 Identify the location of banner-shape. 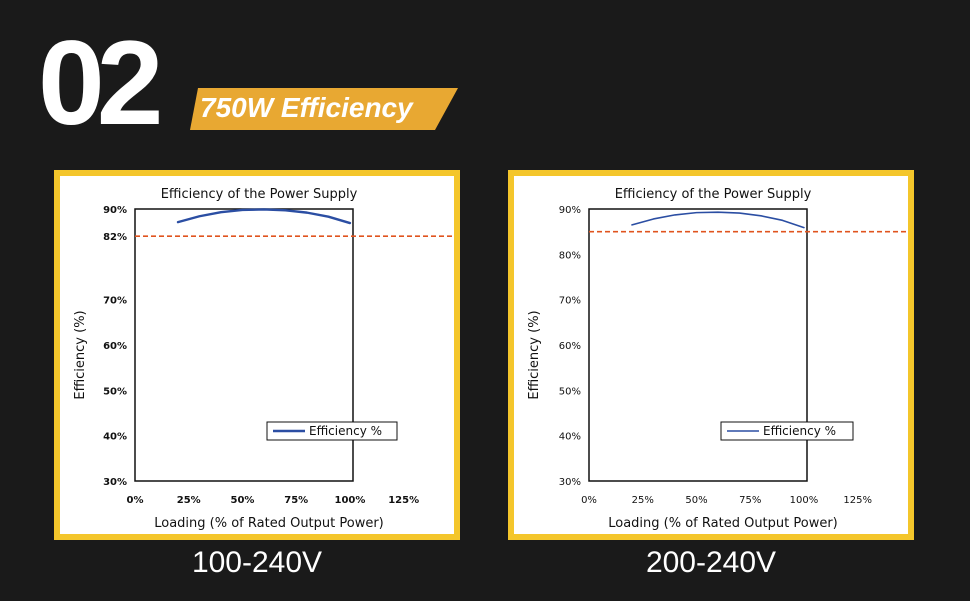
(324, 109).